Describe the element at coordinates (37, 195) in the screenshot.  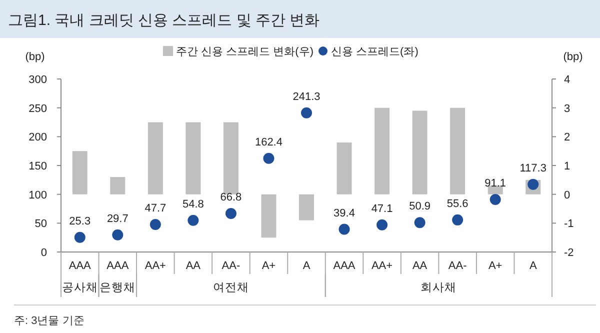
I see `y-tick-label: 100` at that location.